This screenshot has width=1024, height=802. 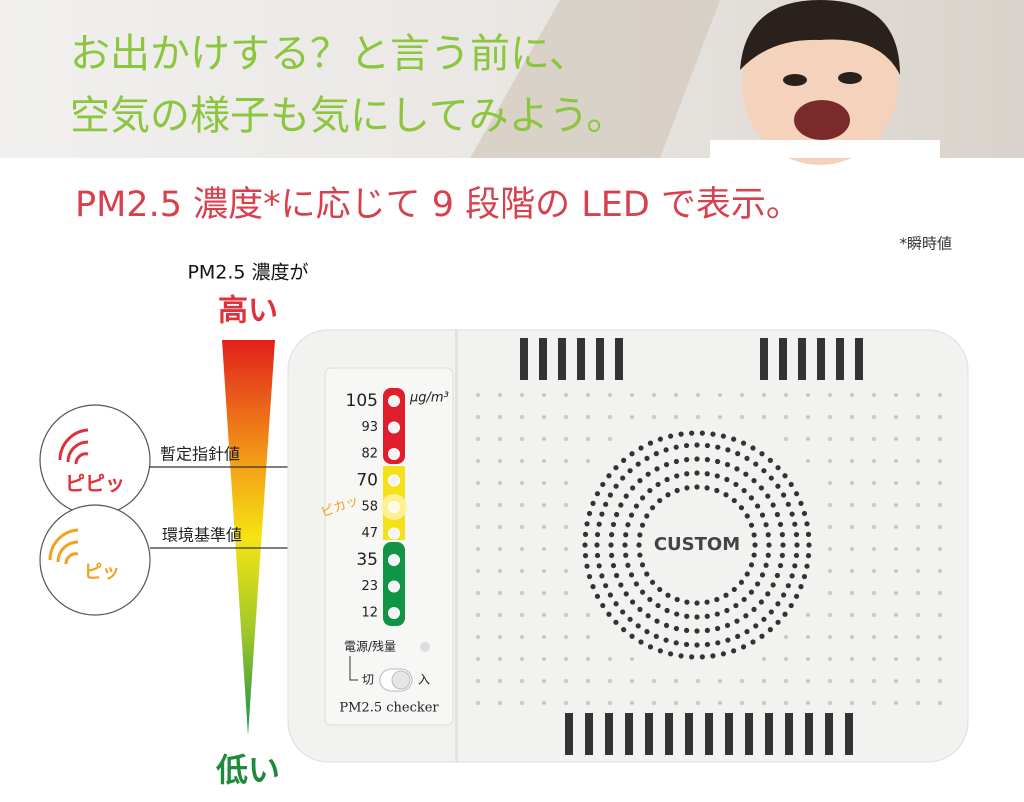 What do you see at coordinates (248, 311) in the screenshot?
I see `scale-high: 高い` at bounding box center [248, 311].